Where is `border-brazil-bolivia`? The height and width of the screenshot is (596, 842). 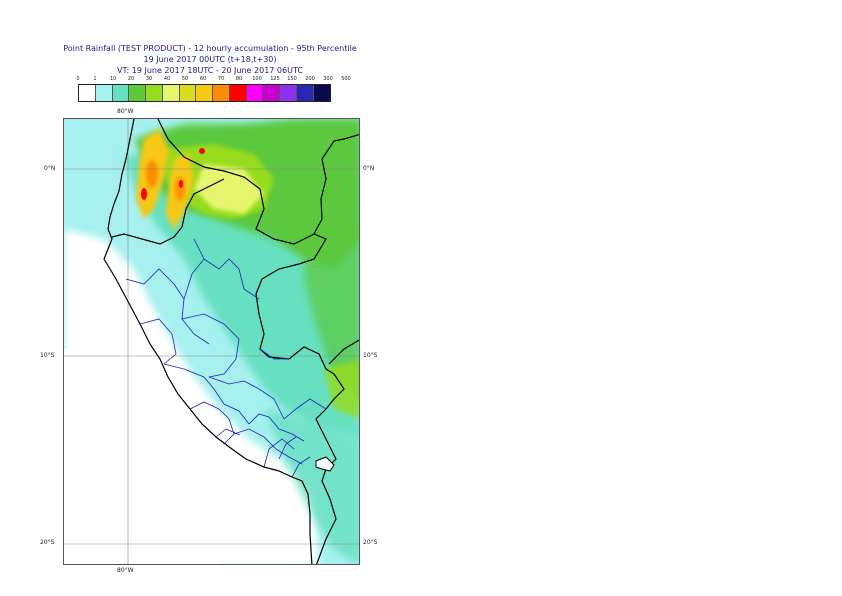
border-brazil-bolivia is located at coordinates (343, 352).